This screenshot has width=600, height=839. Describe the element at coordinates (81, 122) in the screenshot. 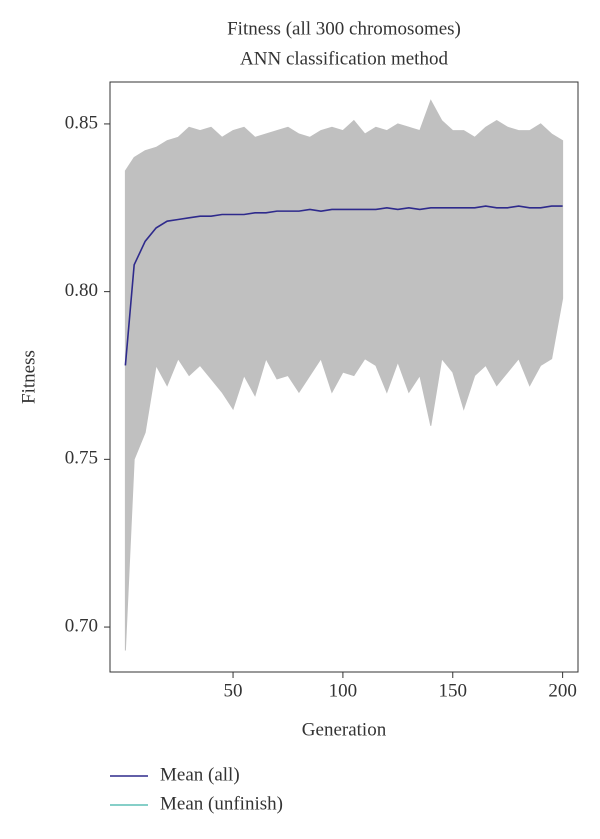

I see `y-tick-label: 0.85` at that location.